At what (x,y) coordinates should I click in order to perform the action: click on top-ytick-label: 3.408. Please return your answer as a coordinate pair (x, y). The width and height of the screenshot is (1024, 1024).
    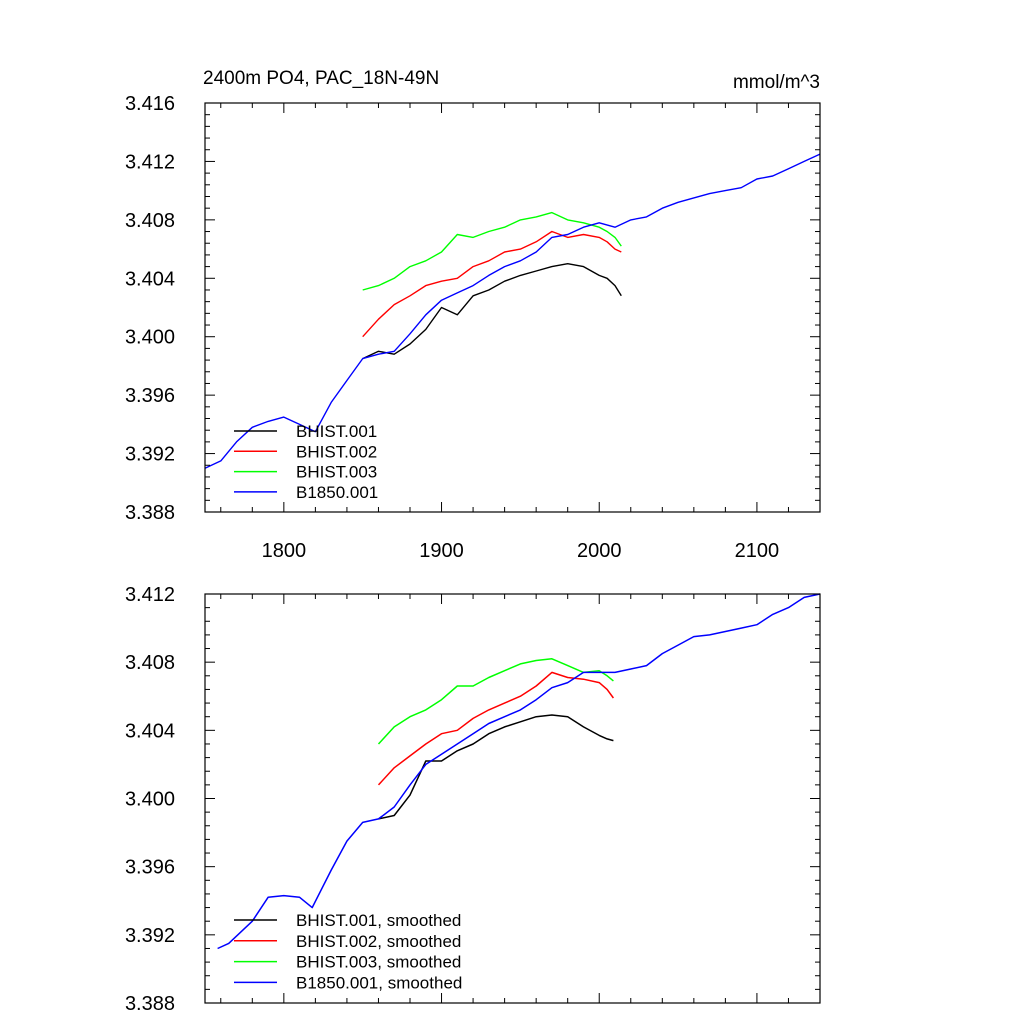
    Looking at the image, I should click on (150, 221).